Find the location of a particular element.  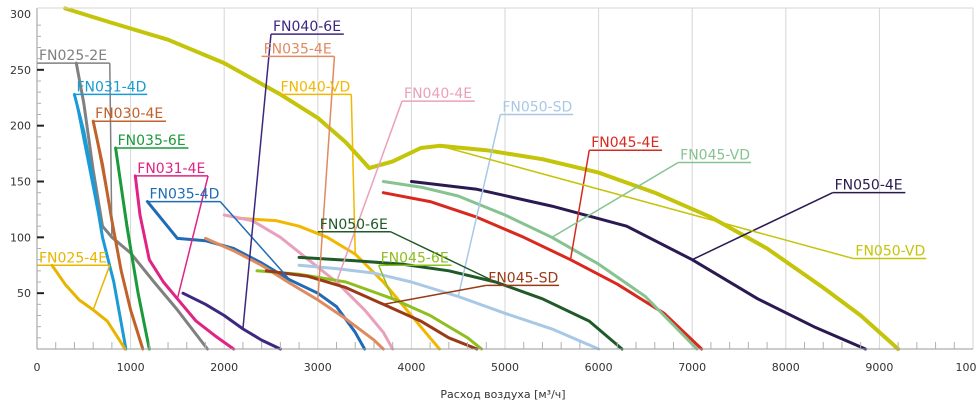

series-line-fn050-sd is located at coordinates (449, 307).